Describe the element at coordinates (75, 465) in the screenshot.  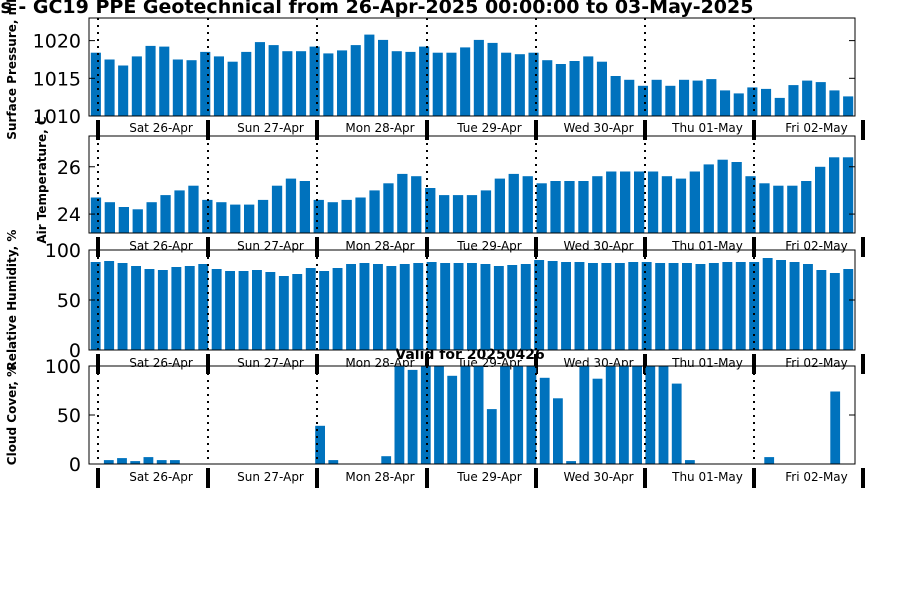
I see `y-tick-label: 0` at that location.